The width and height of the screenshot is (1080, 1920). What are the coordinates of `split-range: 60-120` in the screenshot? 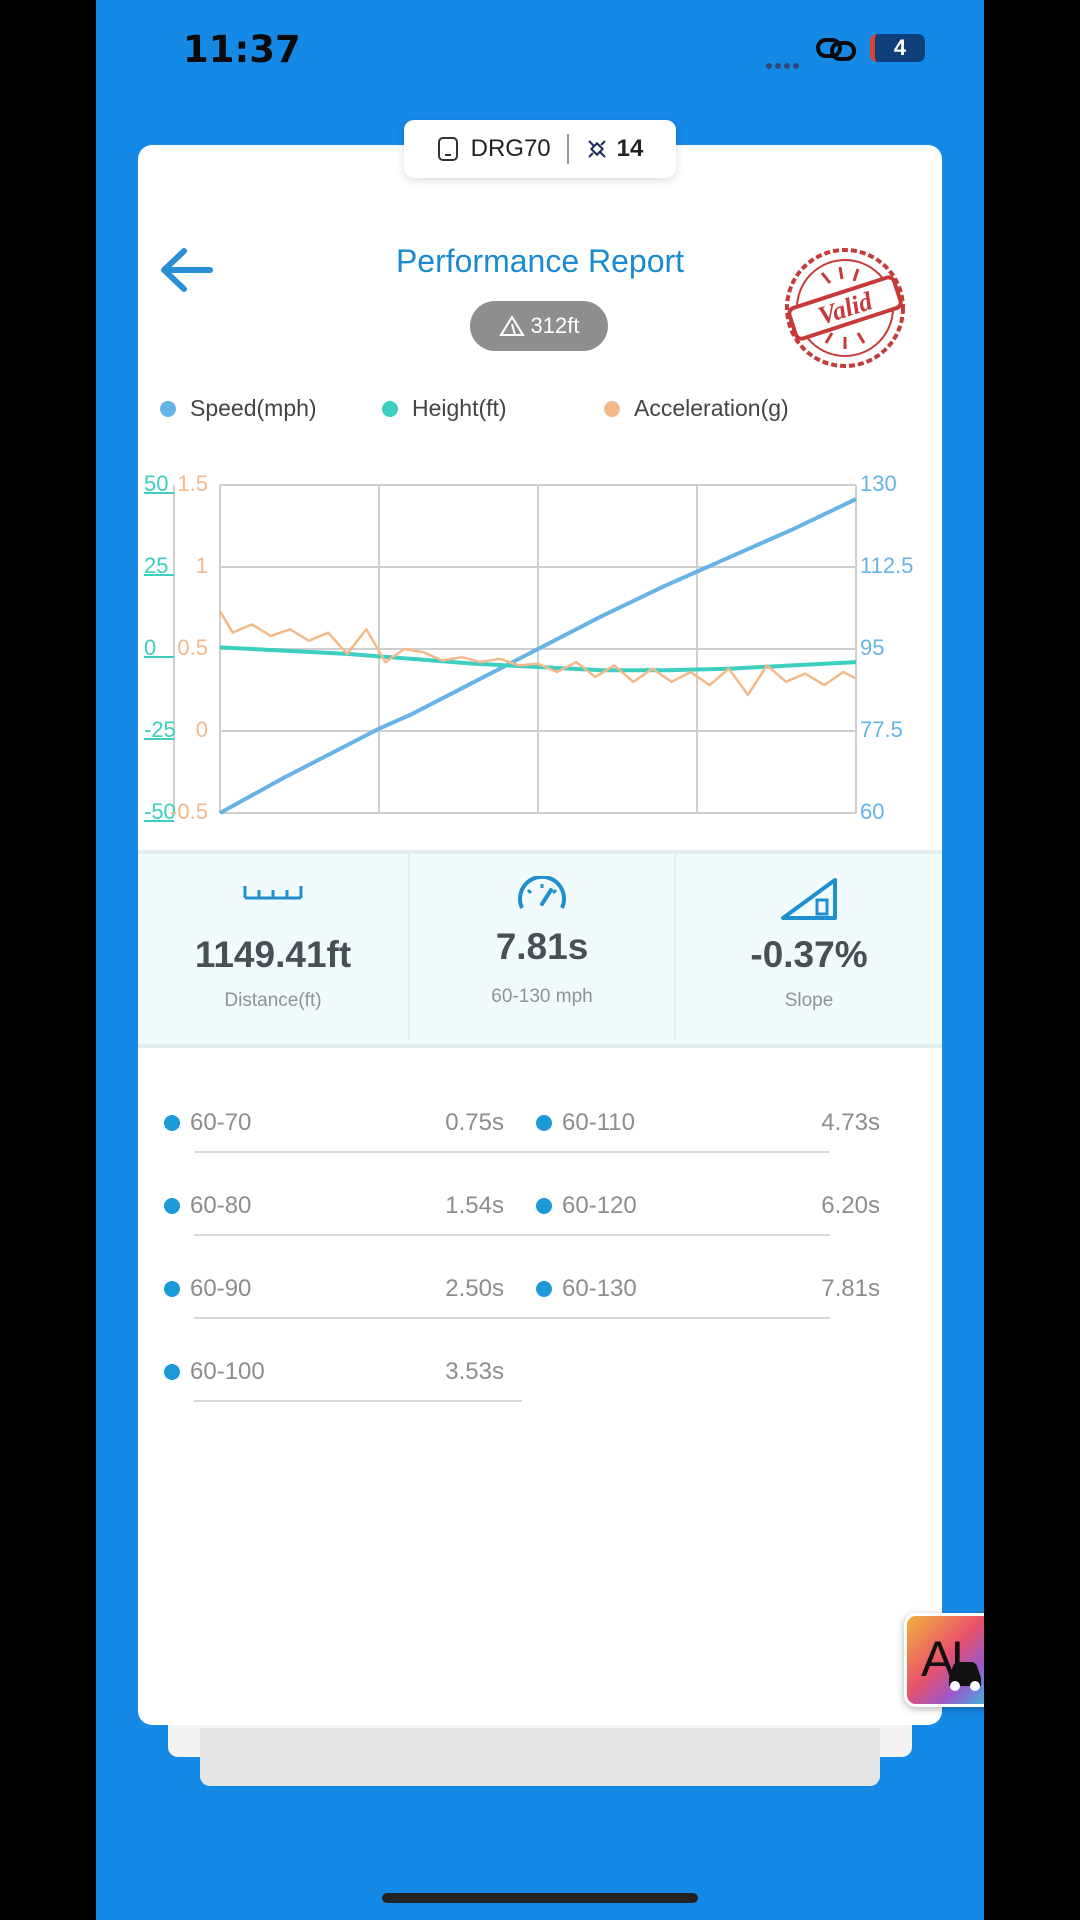 It's located at (599, 1205).